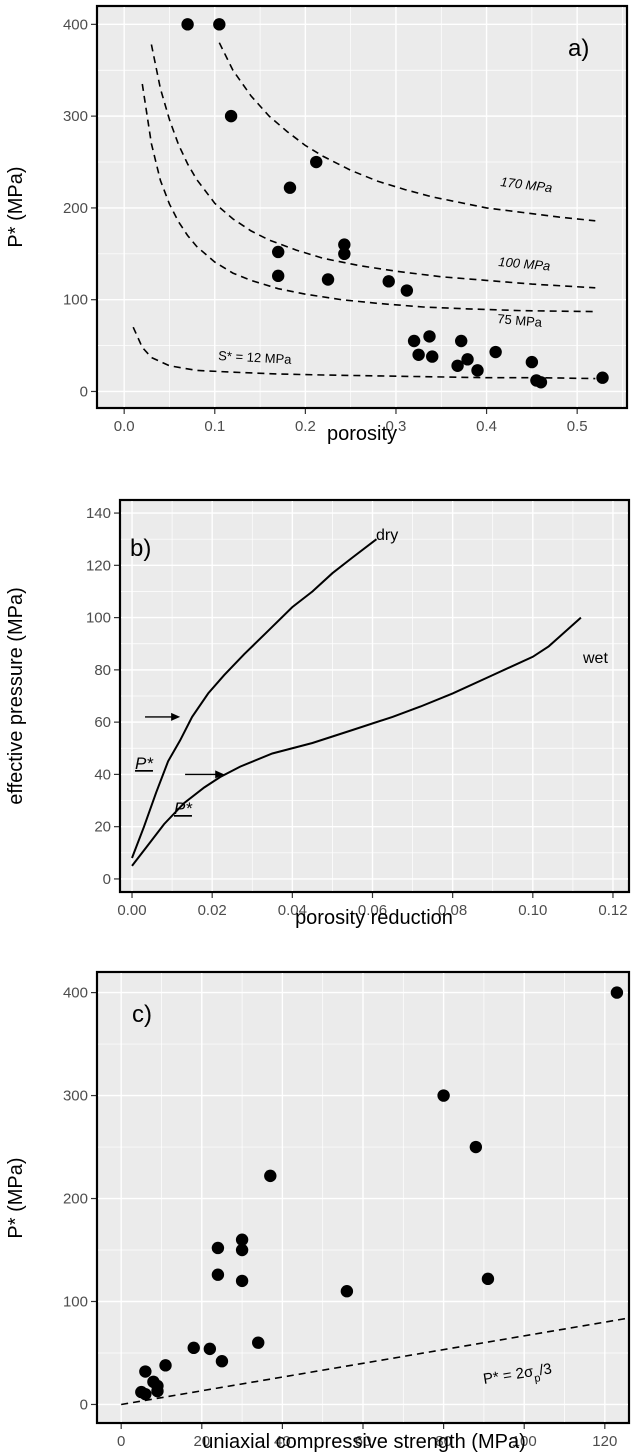 The image size is (631, 1456). What do you see at coordinates (212, 910) in the screenshot?
I see `x-tick-label: 0.02` at bounding box center [212, 910].